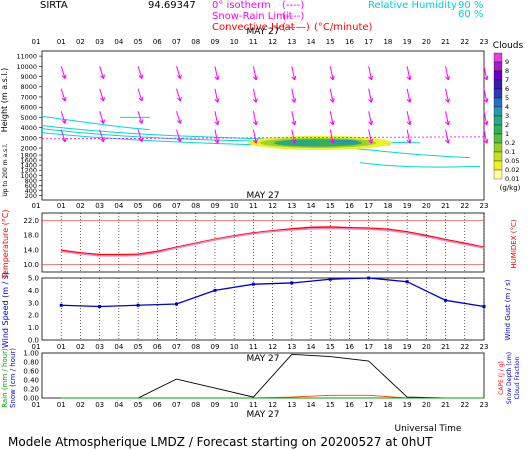 This screenshot has width=528, height=450. Describe the element at coordinates (31, 191) in the screenshot. I see `y-tick-label: 400` at that location.